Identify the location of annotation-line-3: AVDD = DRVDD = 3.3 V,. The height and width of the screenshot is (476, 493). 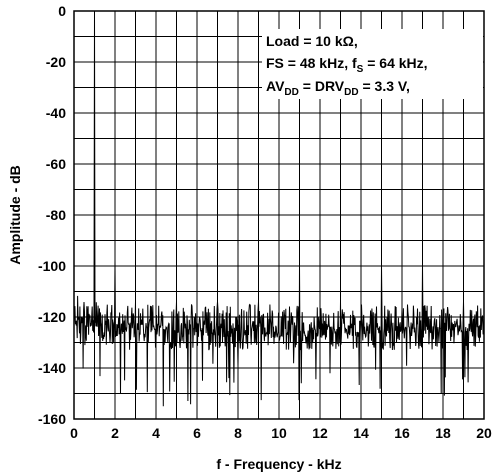
(338, 88).